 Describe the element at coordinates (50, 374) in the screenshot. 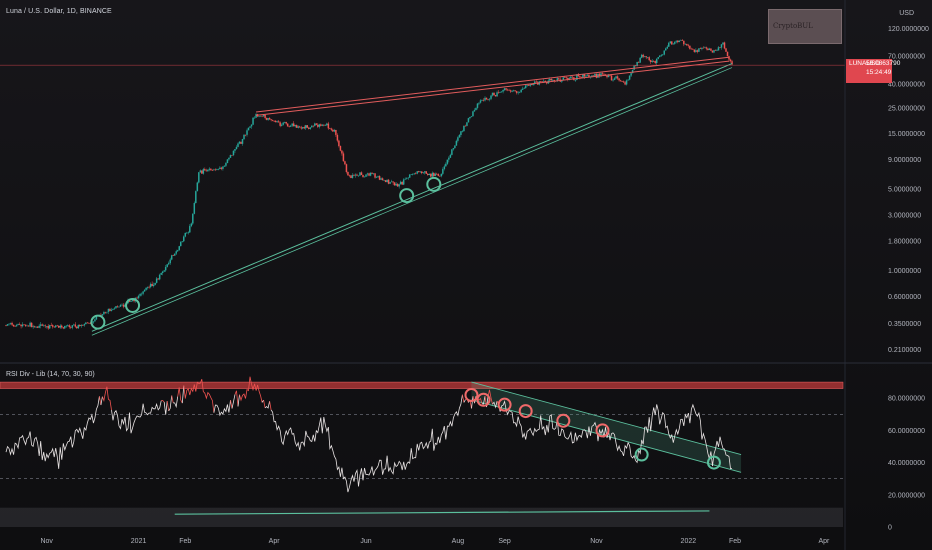

I see `rsi-indicator-title: RSI Div - Lib (14, 70, 30, 90)` at that location.